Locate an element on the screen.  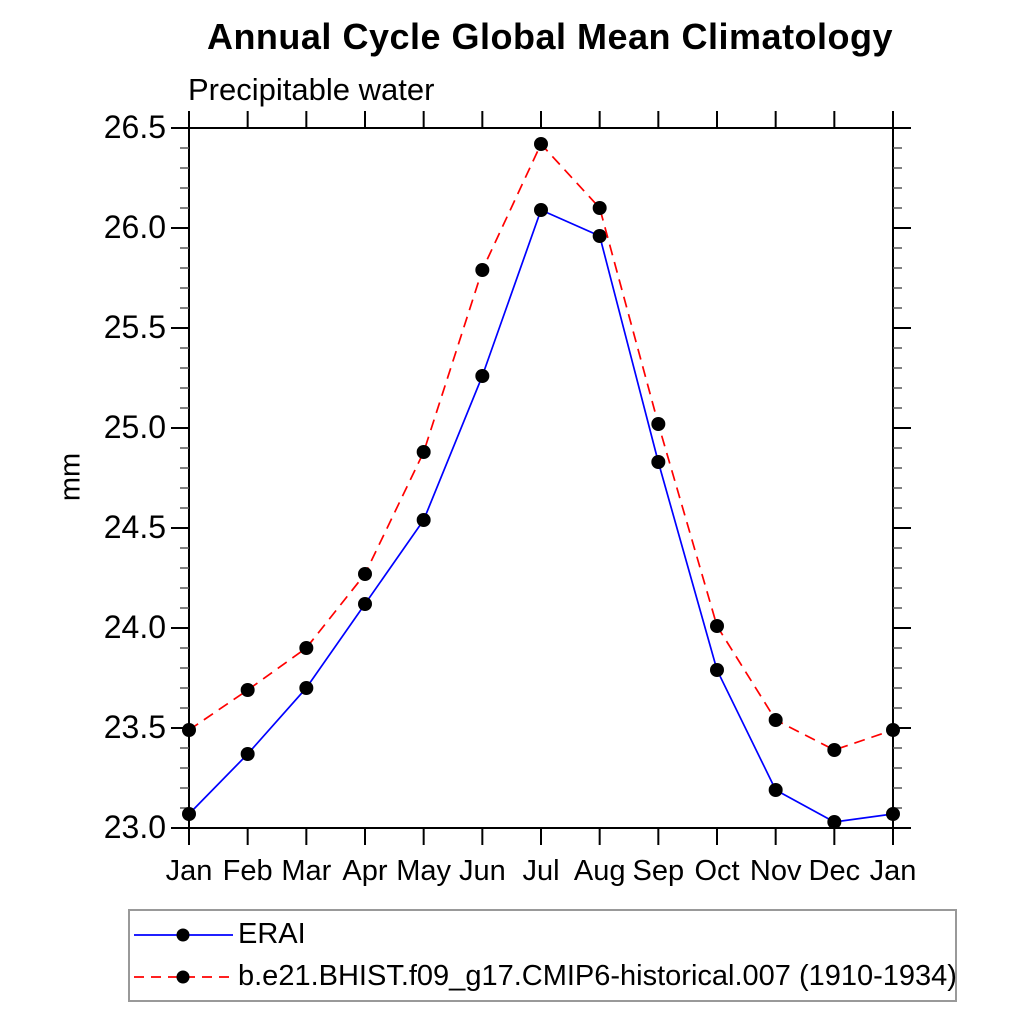
chart-title: Annual Cycle Global Mean Climatology is located at coordinates (550, 36).